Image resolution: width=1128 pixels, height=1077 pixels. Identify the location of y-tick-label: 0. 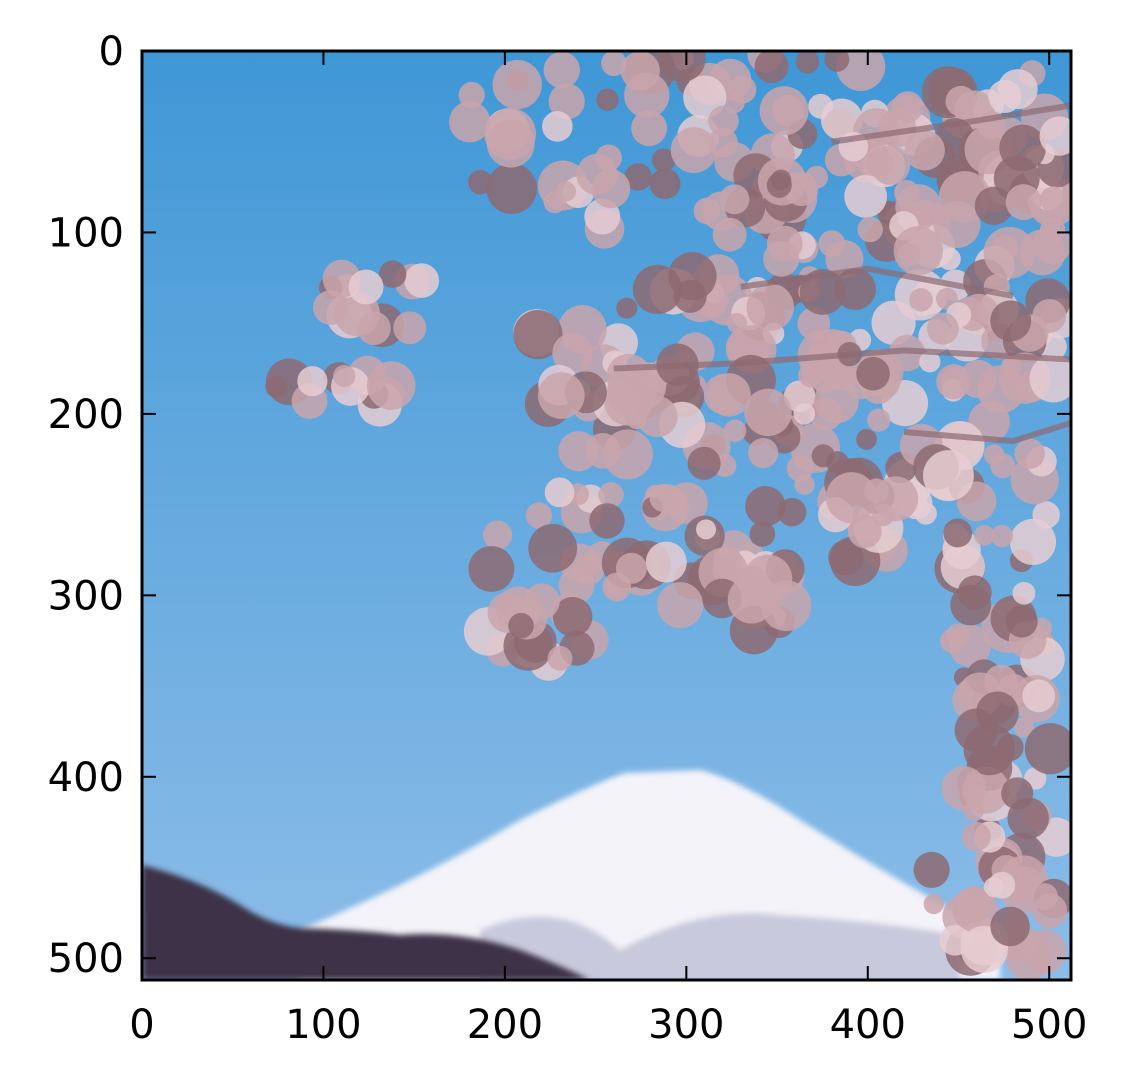
(111, 52).